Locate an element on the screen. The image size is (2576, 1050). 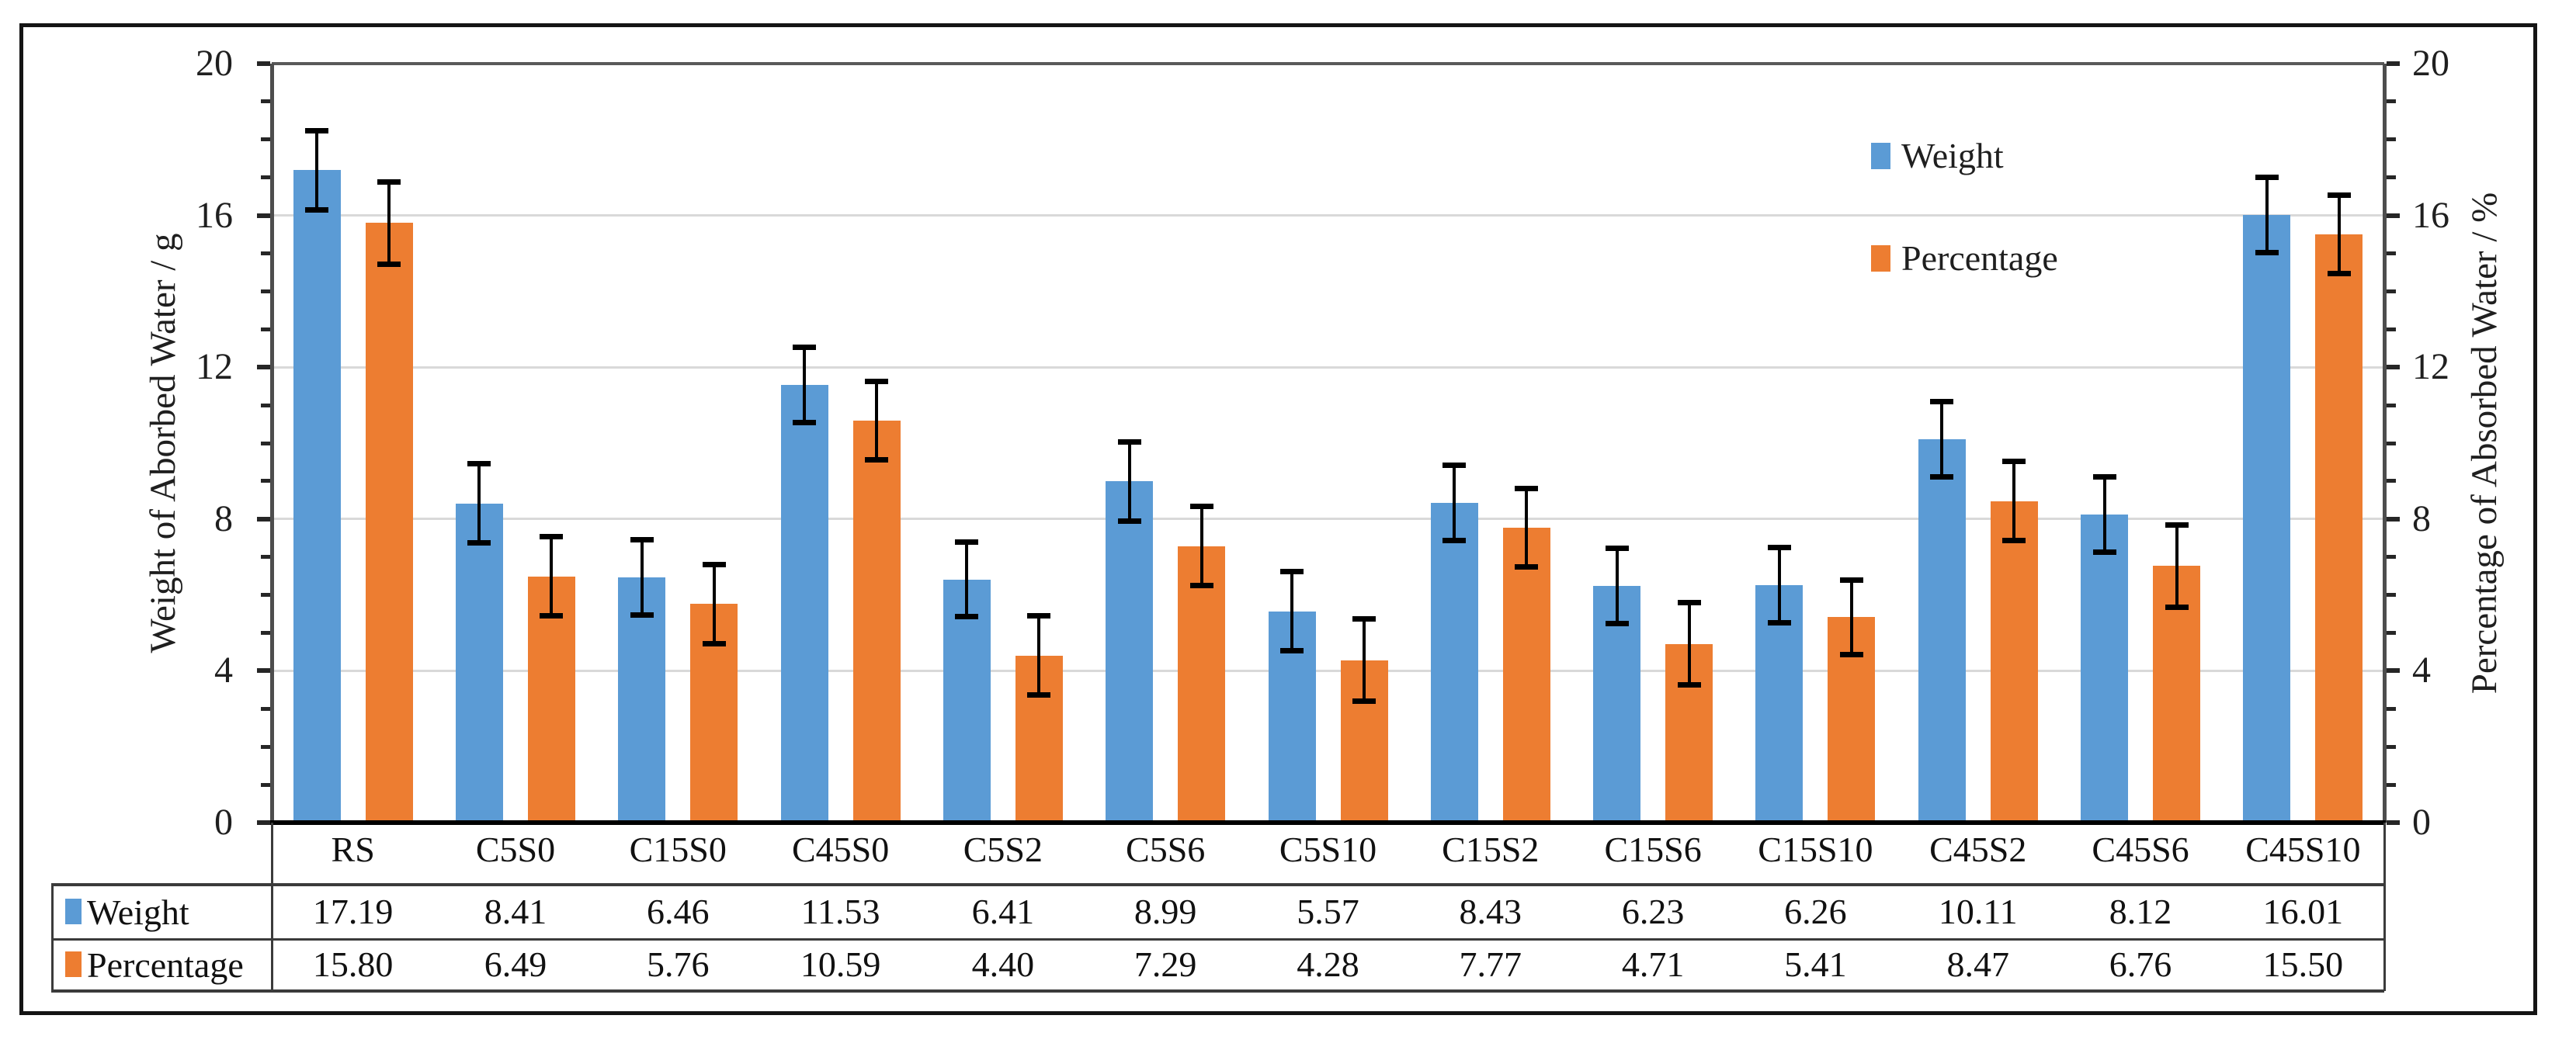
legend: Weight Percentage is located at coordinates (1964, 207).